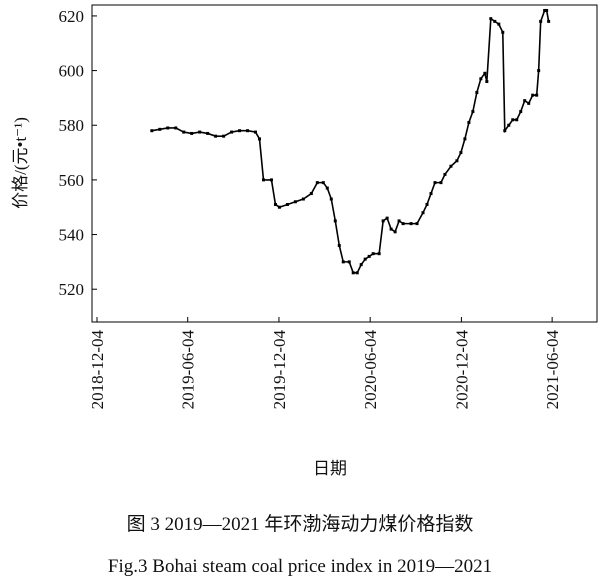 This screenshot has height=587, width=600. I want to click on x-tick-label: 2019-06-04, so click(188, 370).